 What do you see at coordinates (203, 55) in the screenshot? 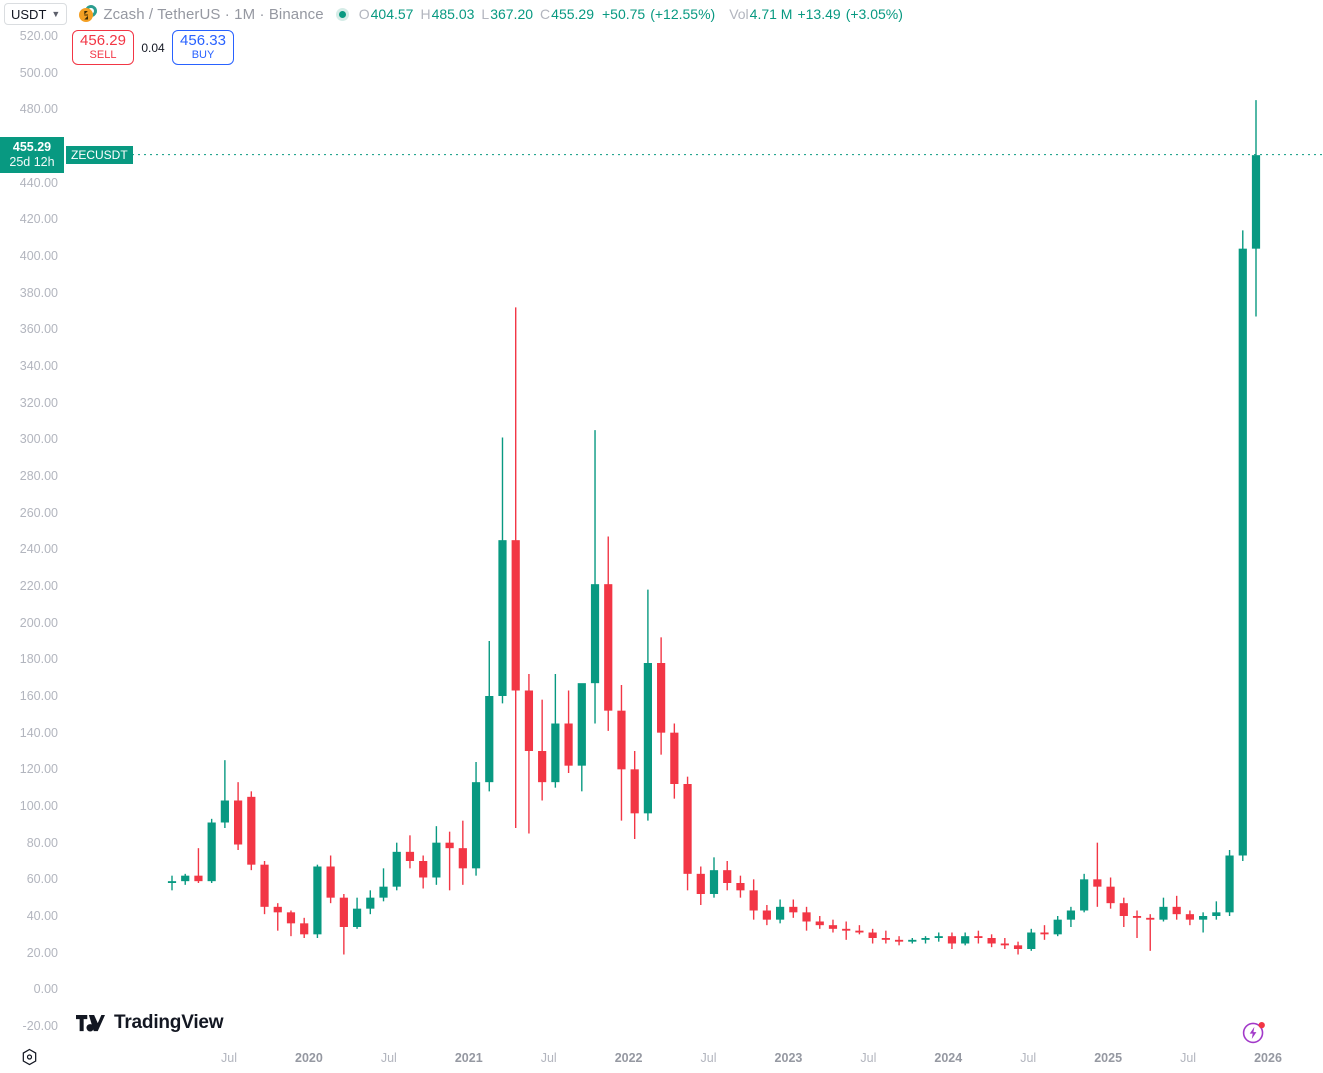
I see `buy-label: BUY` at bounding box center [203, 55].